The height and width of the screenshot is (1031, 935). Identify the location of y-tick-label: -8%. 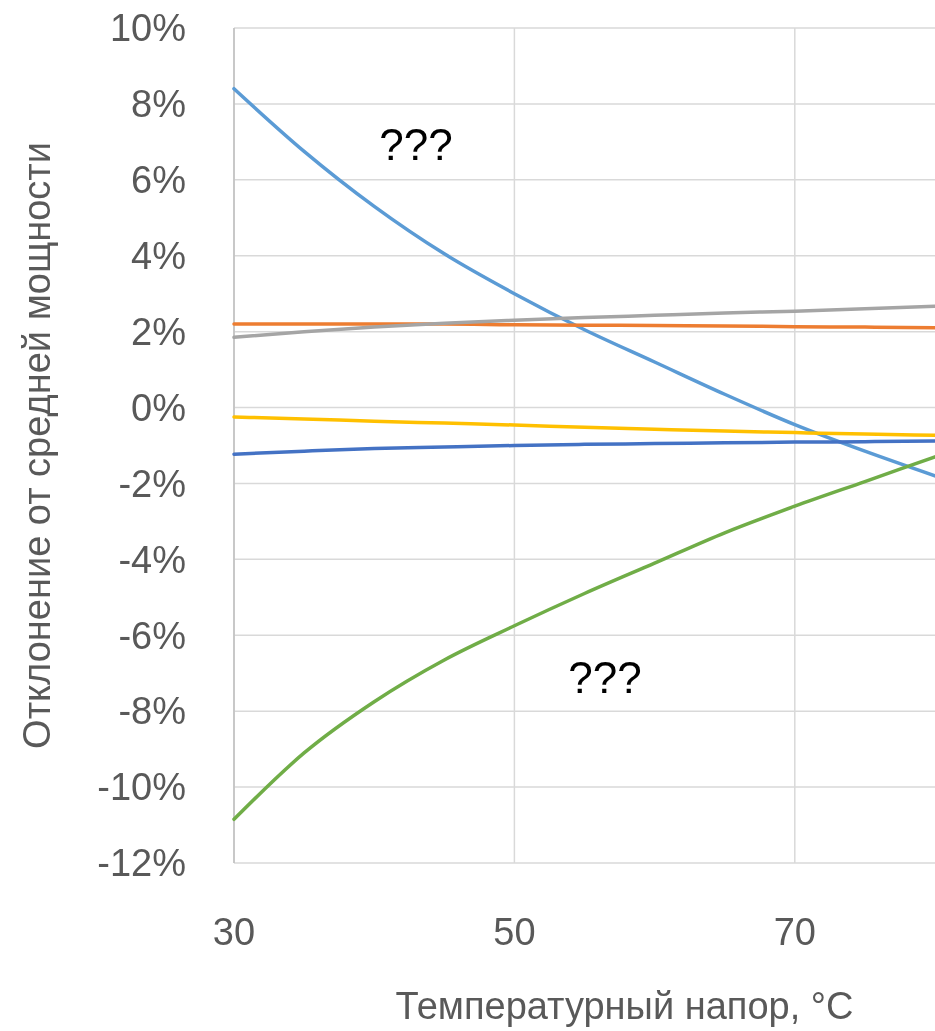
(152, 711).